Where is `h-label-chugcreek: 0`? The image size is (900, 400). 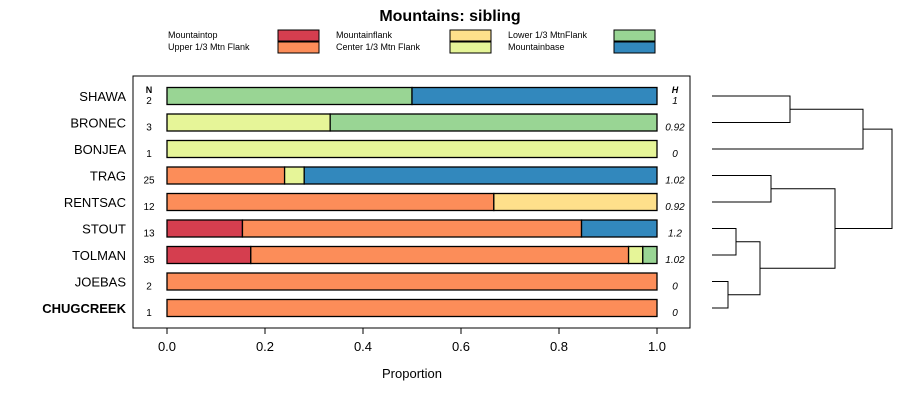
h-label-chugcreek: 0 is located at coordinates (675, 313).